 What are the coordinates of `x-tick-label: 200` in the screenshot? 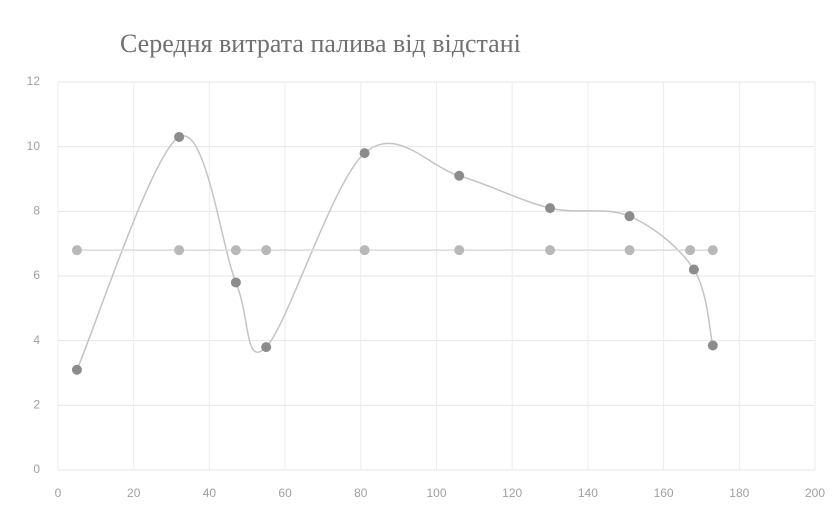 It's located at (815, 493).